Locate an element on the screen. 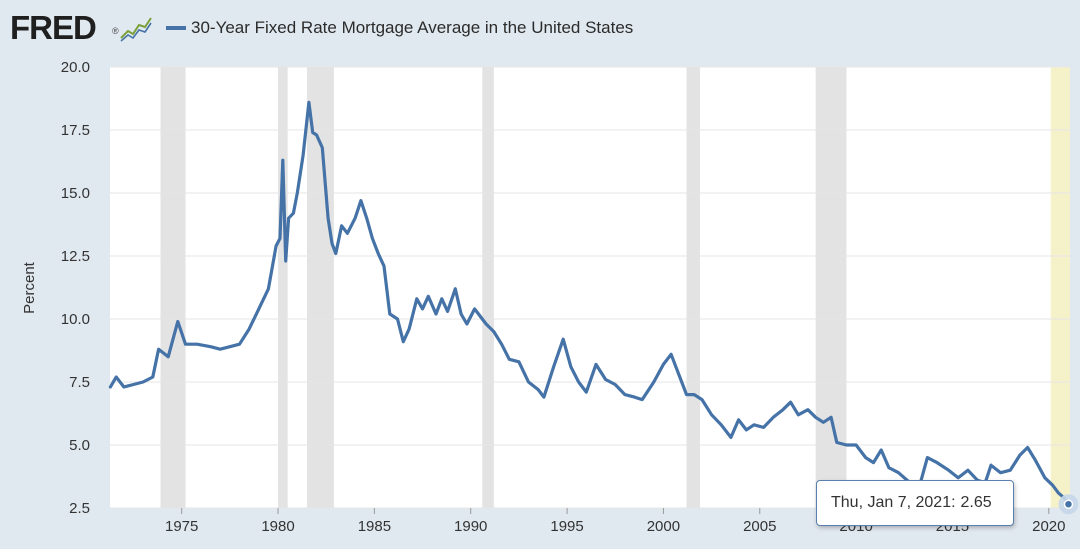 The image size is (1080, 549). tooltip-date: Thu, Jan 7, 2021: is located at coordinates (893, 502).